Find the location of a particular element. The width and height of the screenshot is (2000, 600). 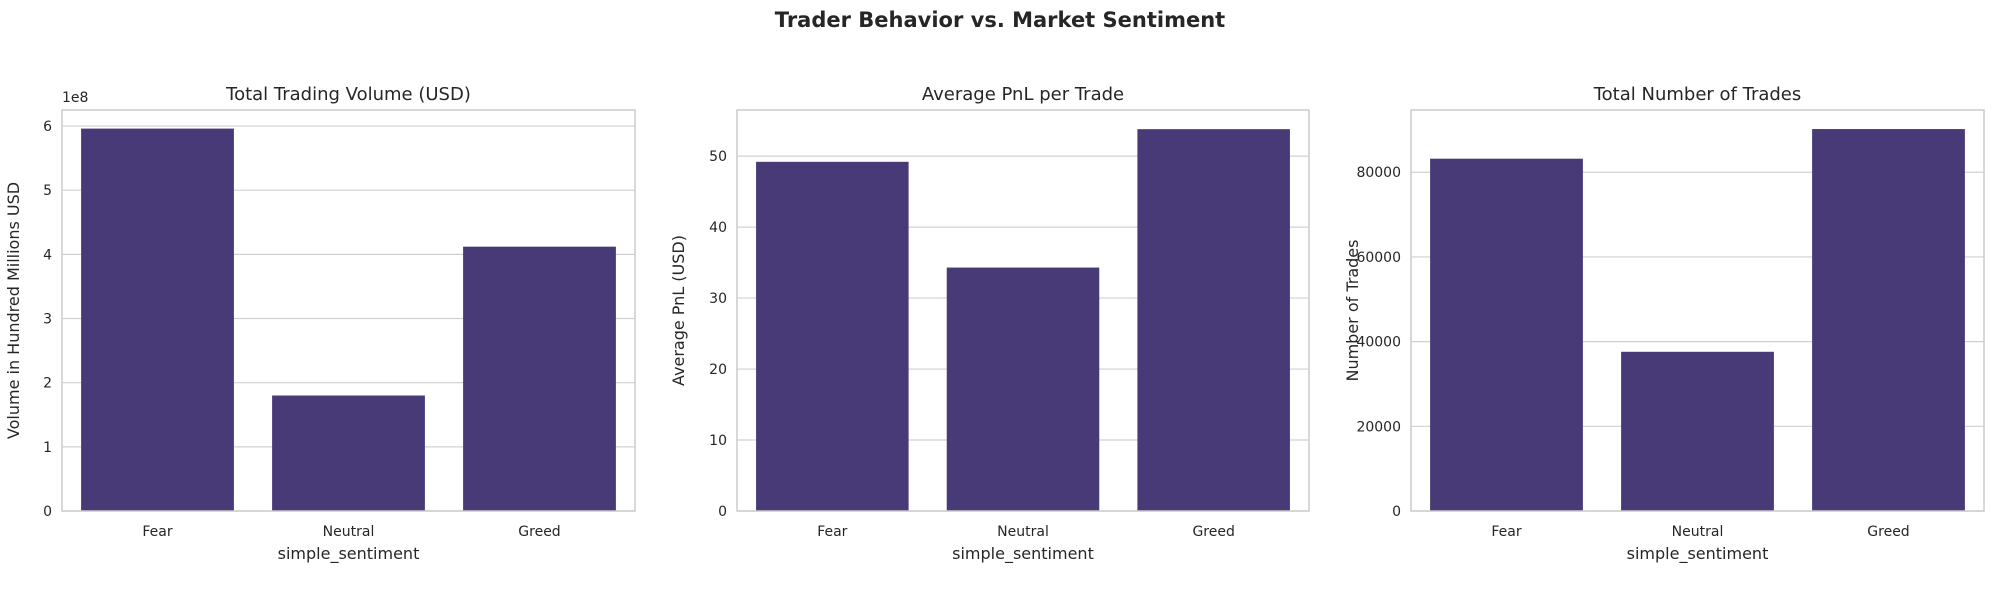

y-axis-label: Volume in Hundred Millions USD is located at coordinates (13, 310).